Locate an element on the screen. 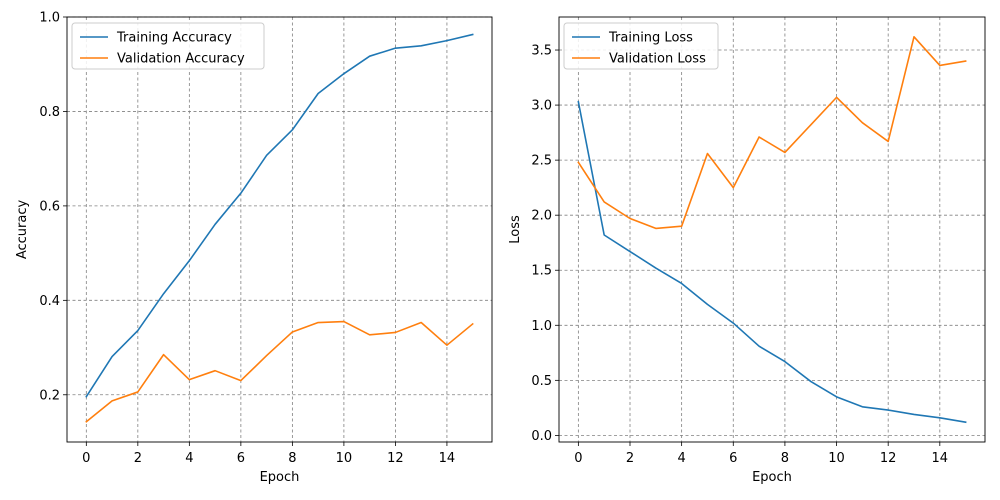 The height and width of the screenshot is (500, 1000). y-tick-label: 0.2 is located at coordinates (49, 395).